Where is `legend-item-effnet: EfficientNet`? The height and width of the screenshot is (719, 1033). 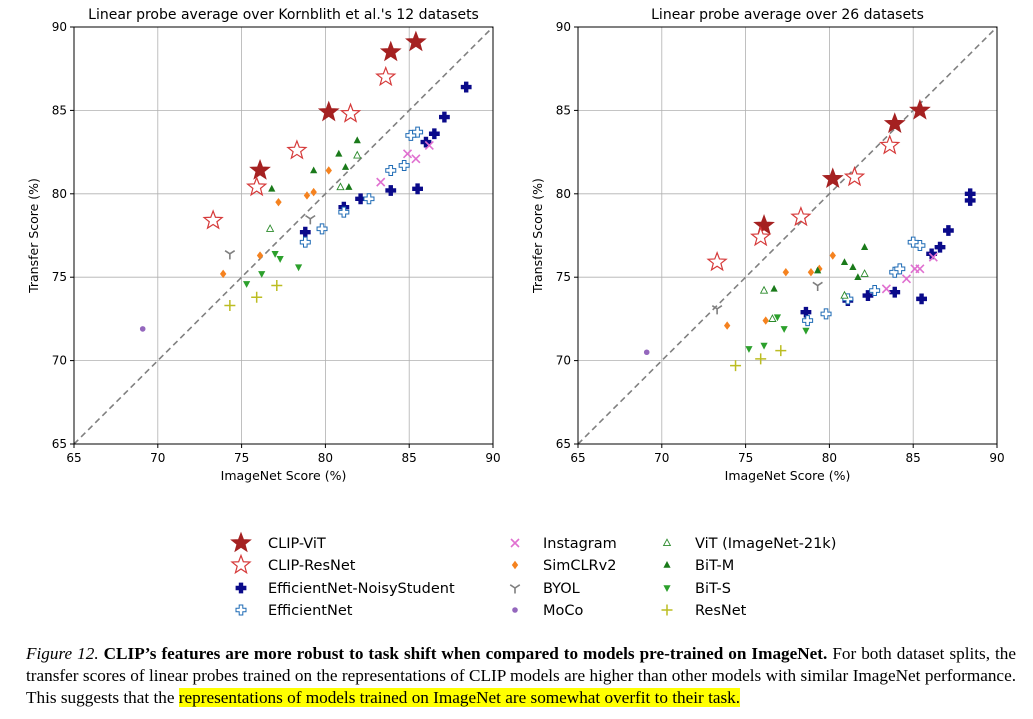 legend-item-effnet: EfficientNet is located at coordinates (294, 611).